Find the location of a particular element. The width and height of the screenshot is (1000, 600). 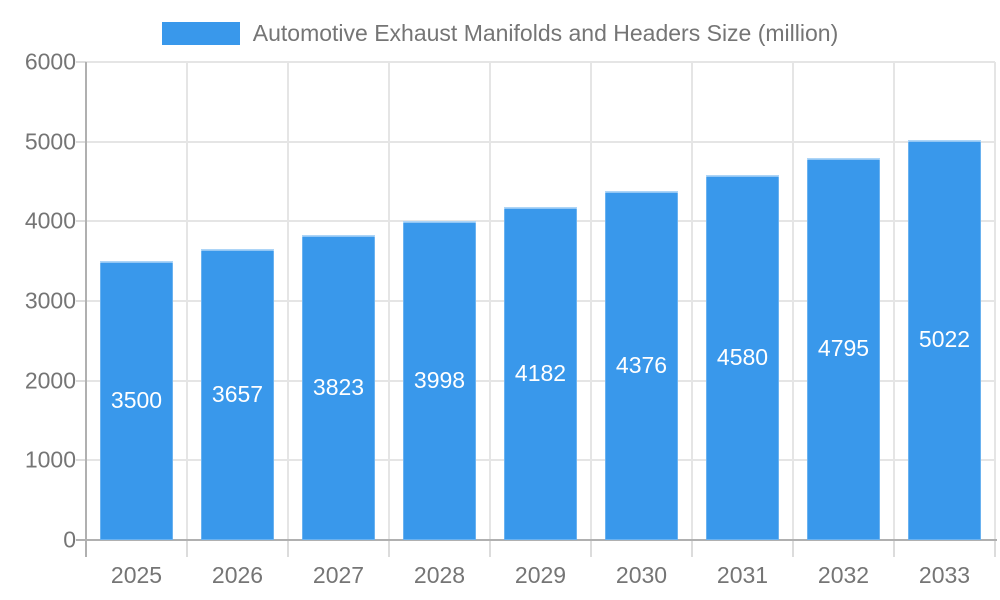

x-axis-label: 2026 is located at coordinates (237, 575).